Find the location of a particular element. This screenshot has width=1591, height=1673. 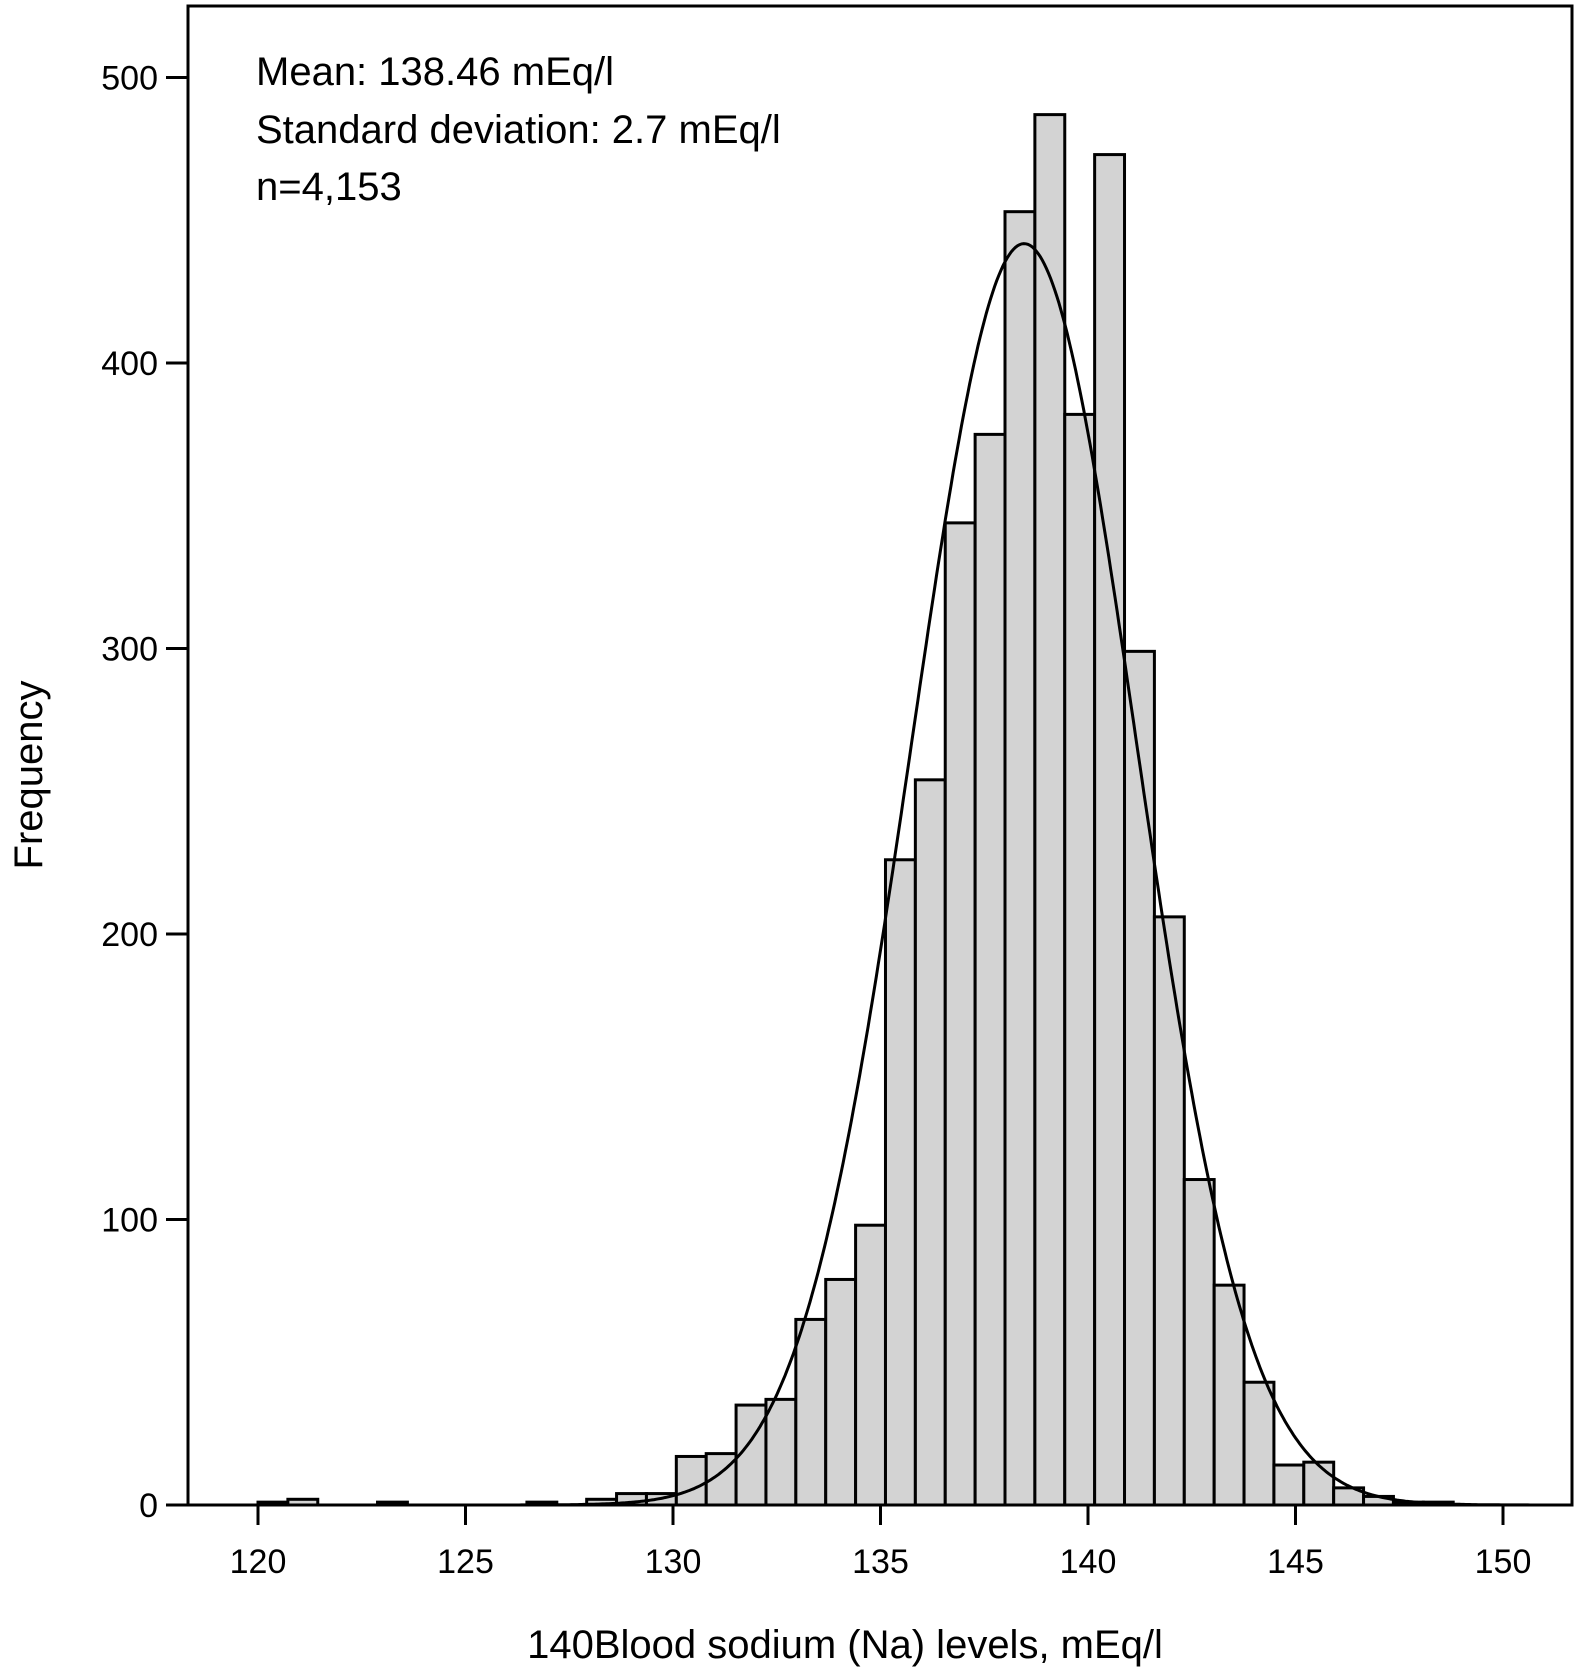

x-tick-label: 120 is located at coordinates (258, 1562).